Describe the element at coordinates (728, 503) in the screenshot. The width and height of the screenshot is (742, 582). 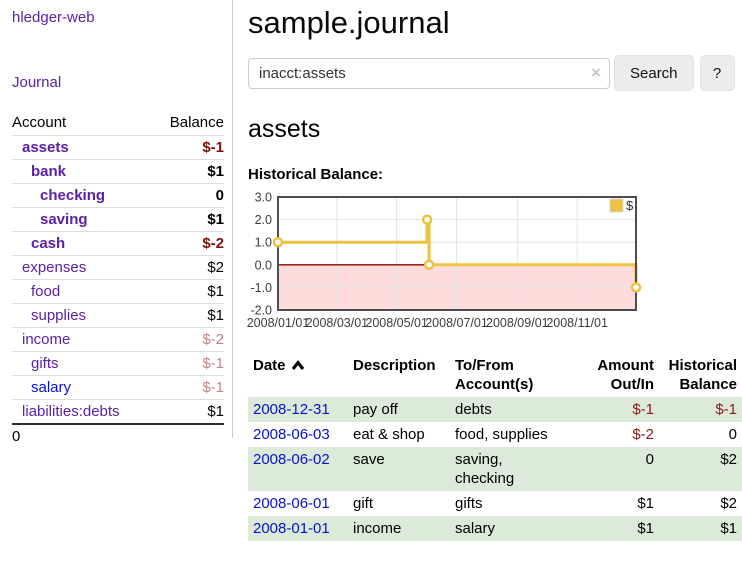
I see `transaction-balance-value: $2` at that location.